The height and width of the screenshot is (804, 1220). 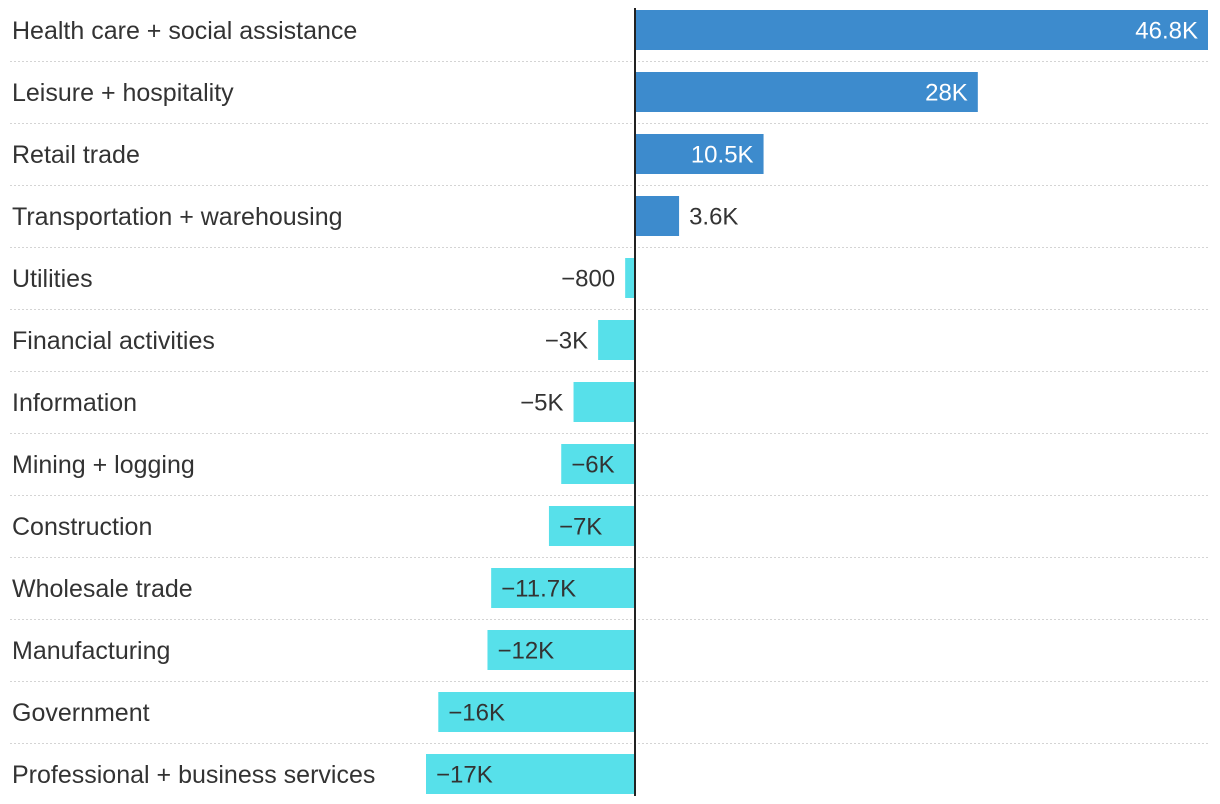 What do you see at coordinates (91, 651) in the screenshot?
I see `category-label-manufacturing: Manufacturing` at bounding box center [91, 651].